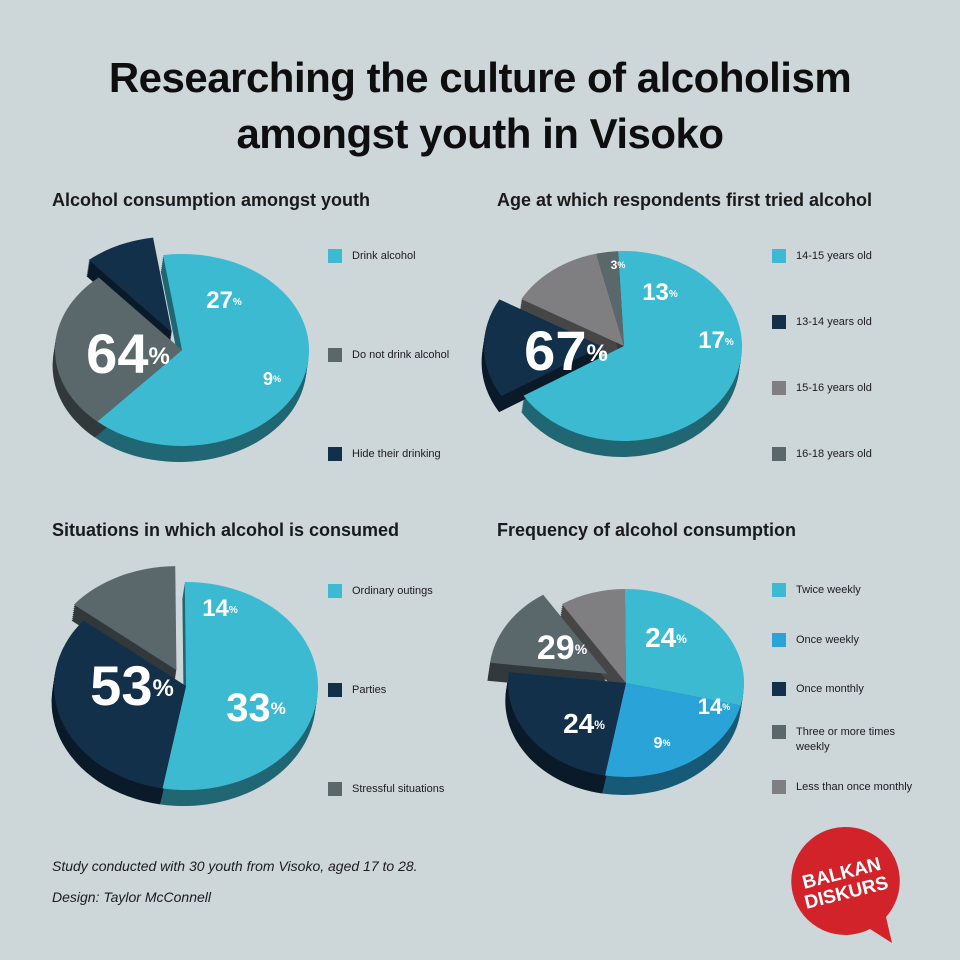 This screenshot has height=960, width=960. I want to click on pie-3-value-label-0: 29%, so click(562, 648).